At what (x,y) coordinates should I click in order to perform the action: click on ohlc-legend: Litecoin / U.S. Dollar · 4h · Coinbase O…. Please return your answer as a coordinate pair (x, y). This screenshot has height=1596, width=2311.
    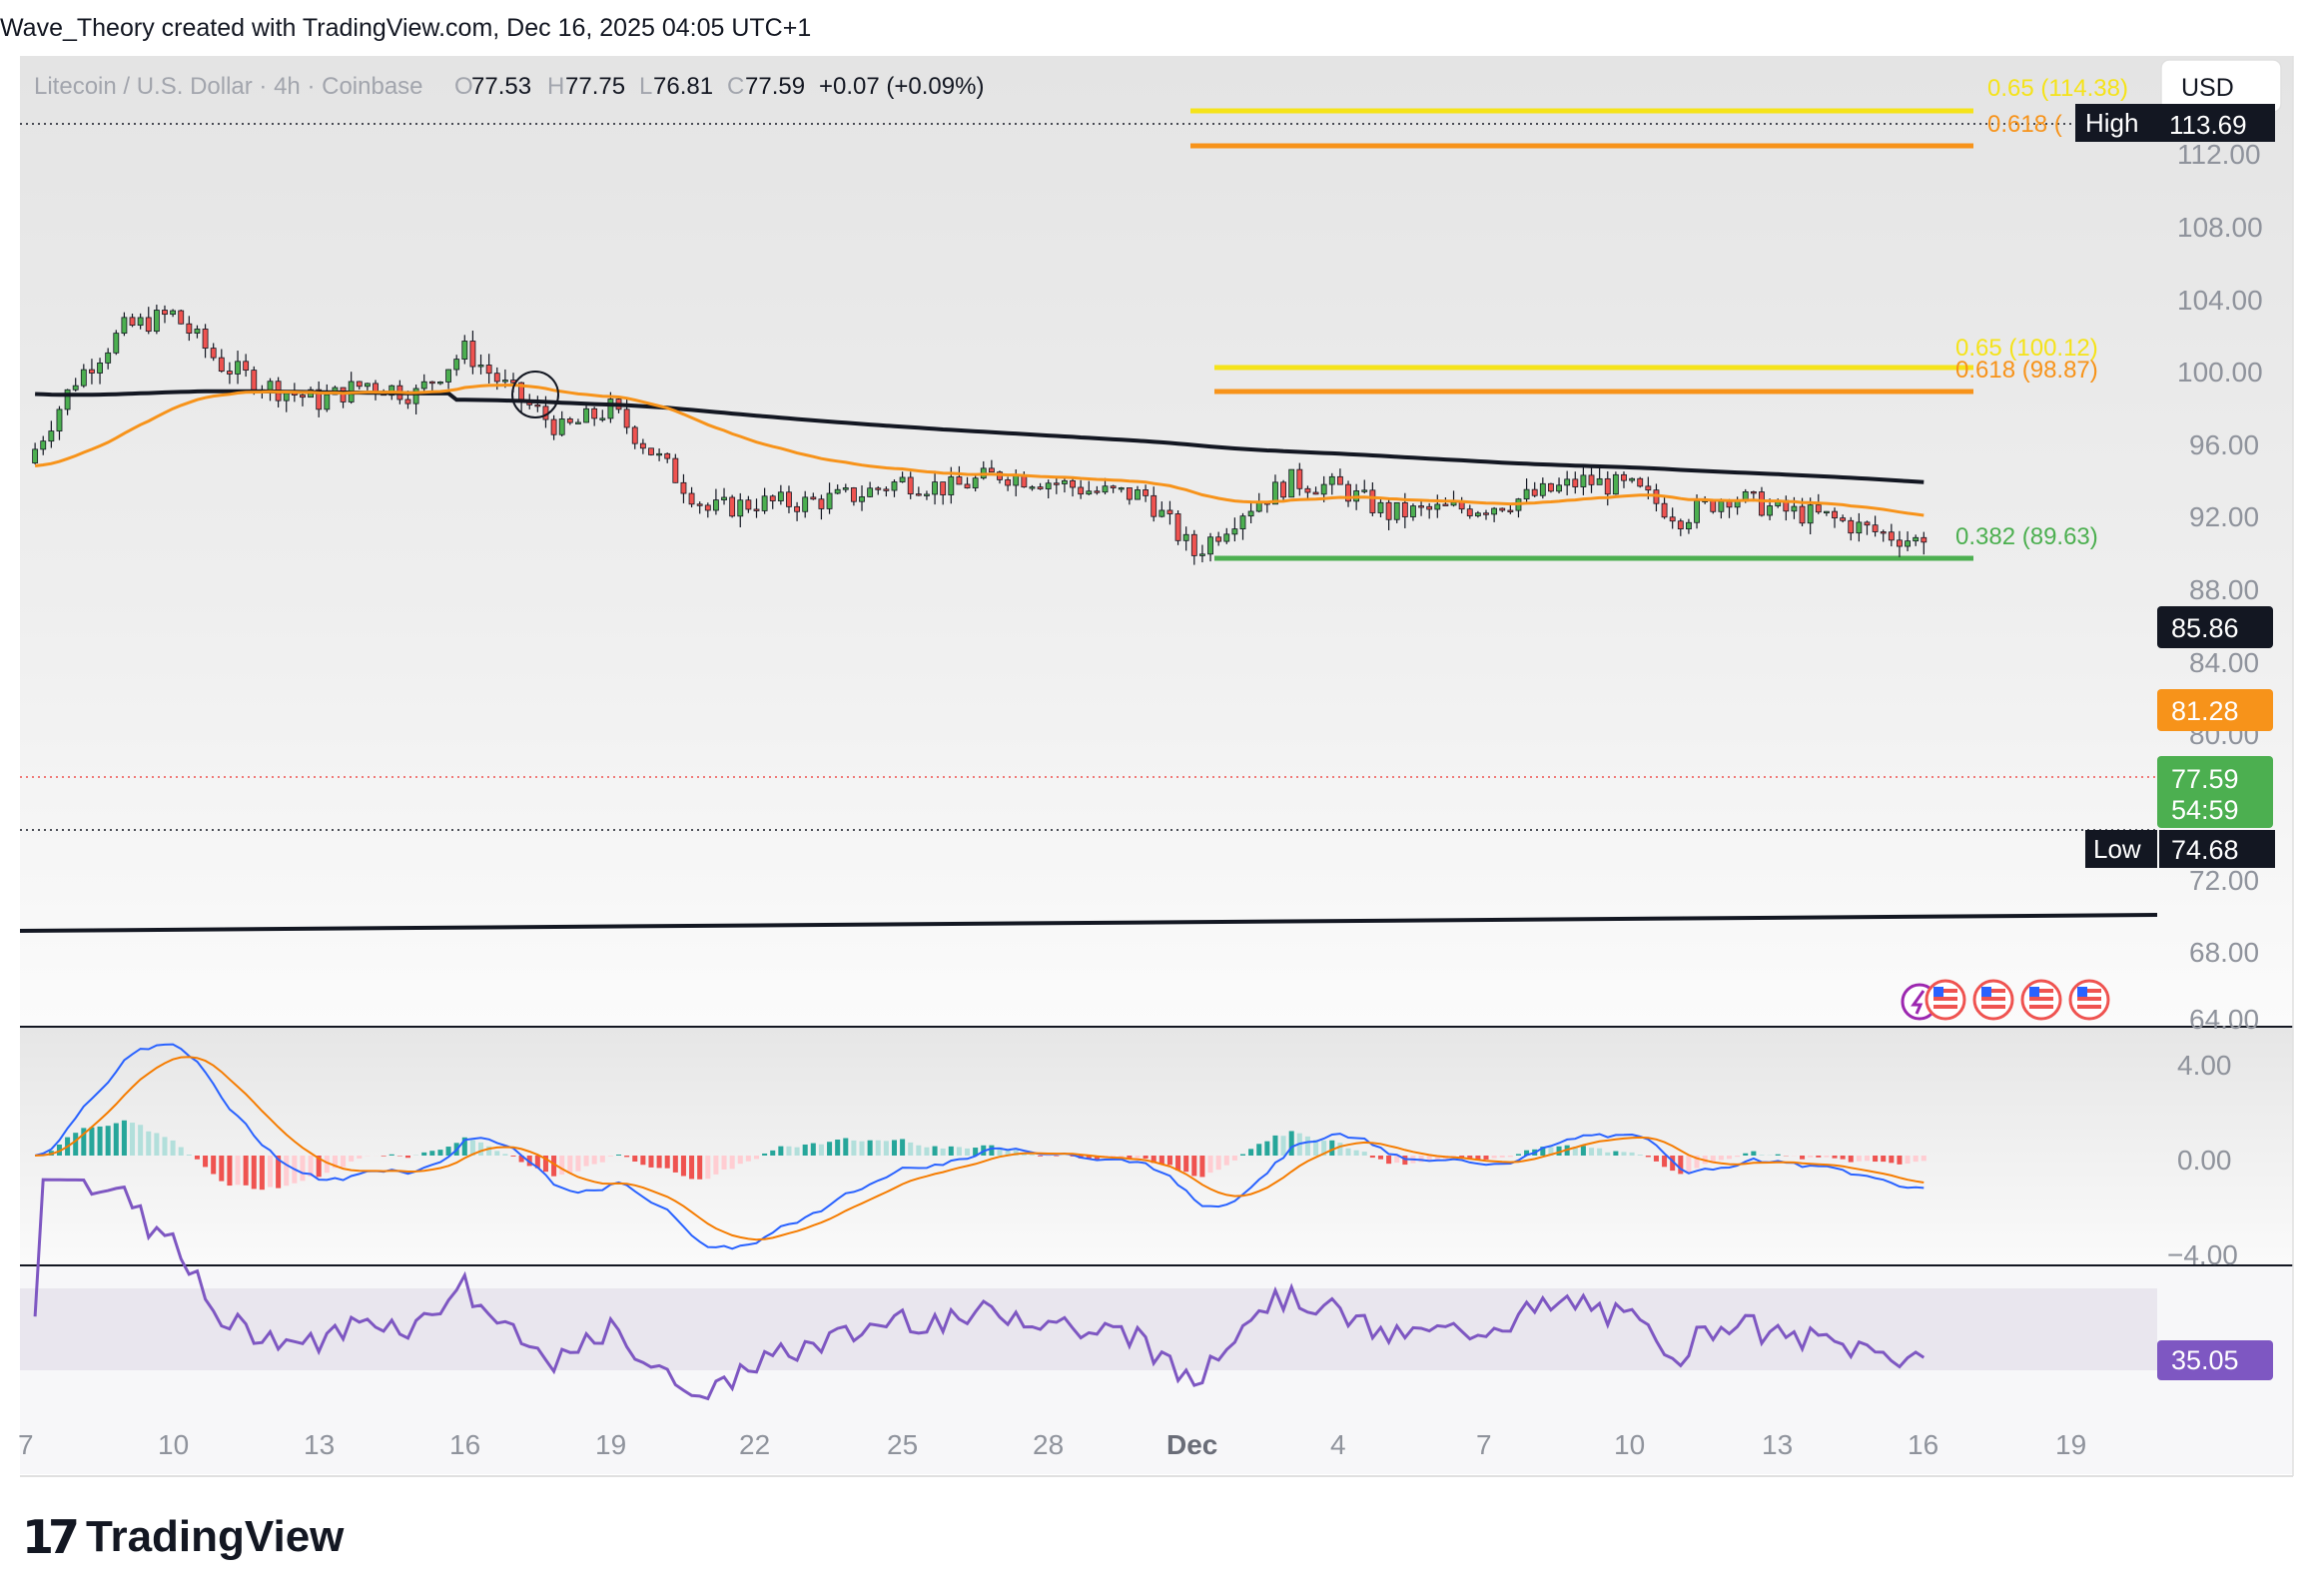
    Looking at the image, I should click on (509, 86).